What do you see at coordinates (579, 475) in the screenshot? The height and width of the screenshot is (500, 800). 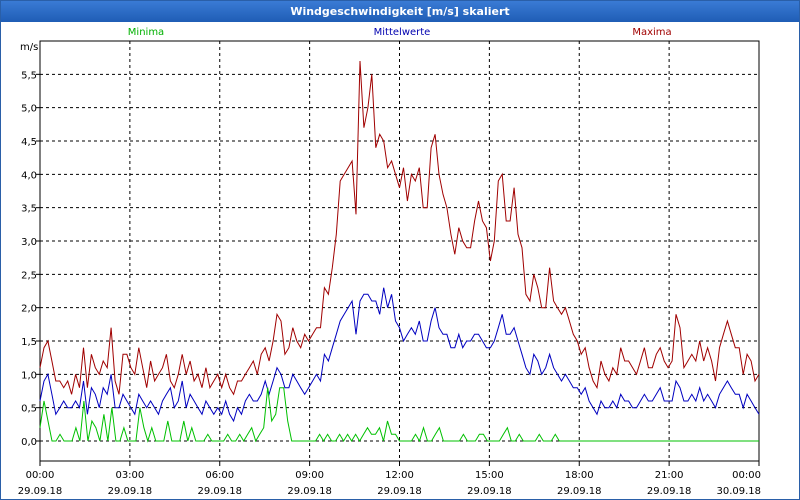 I see `x-tick-time: 18:00` at bounding box center [579, 475].